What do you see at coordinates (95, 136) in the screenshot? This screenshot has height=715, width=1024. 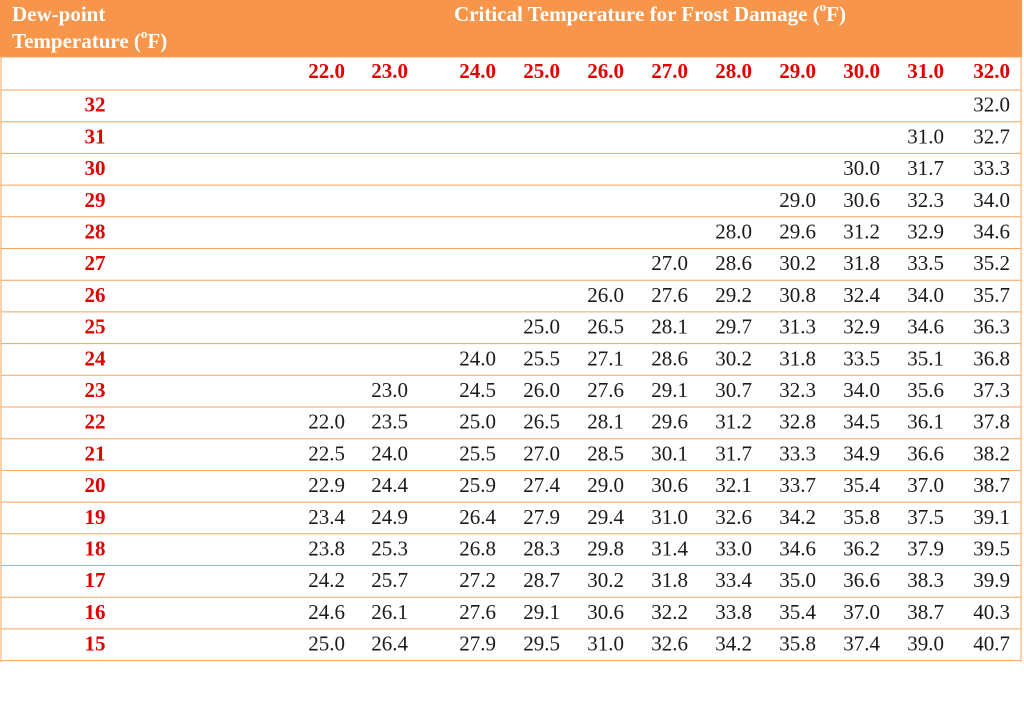 I see `dew-point: 31` at bounding box center [95, 136].